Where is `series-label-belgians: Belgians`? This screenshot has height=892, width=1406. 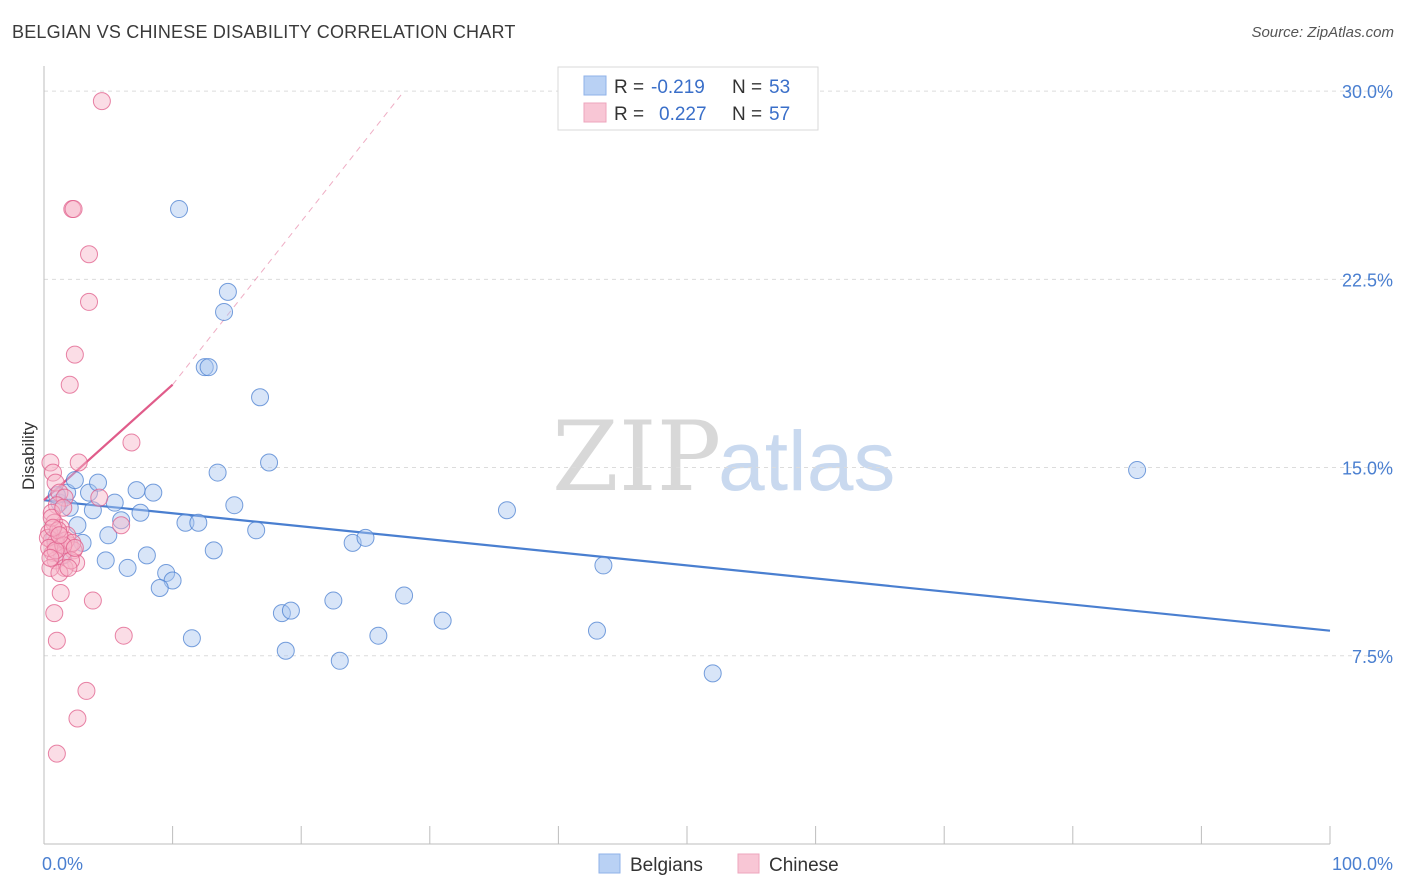 series-label-belgians: Belgians is located at coordinates (666, 865).